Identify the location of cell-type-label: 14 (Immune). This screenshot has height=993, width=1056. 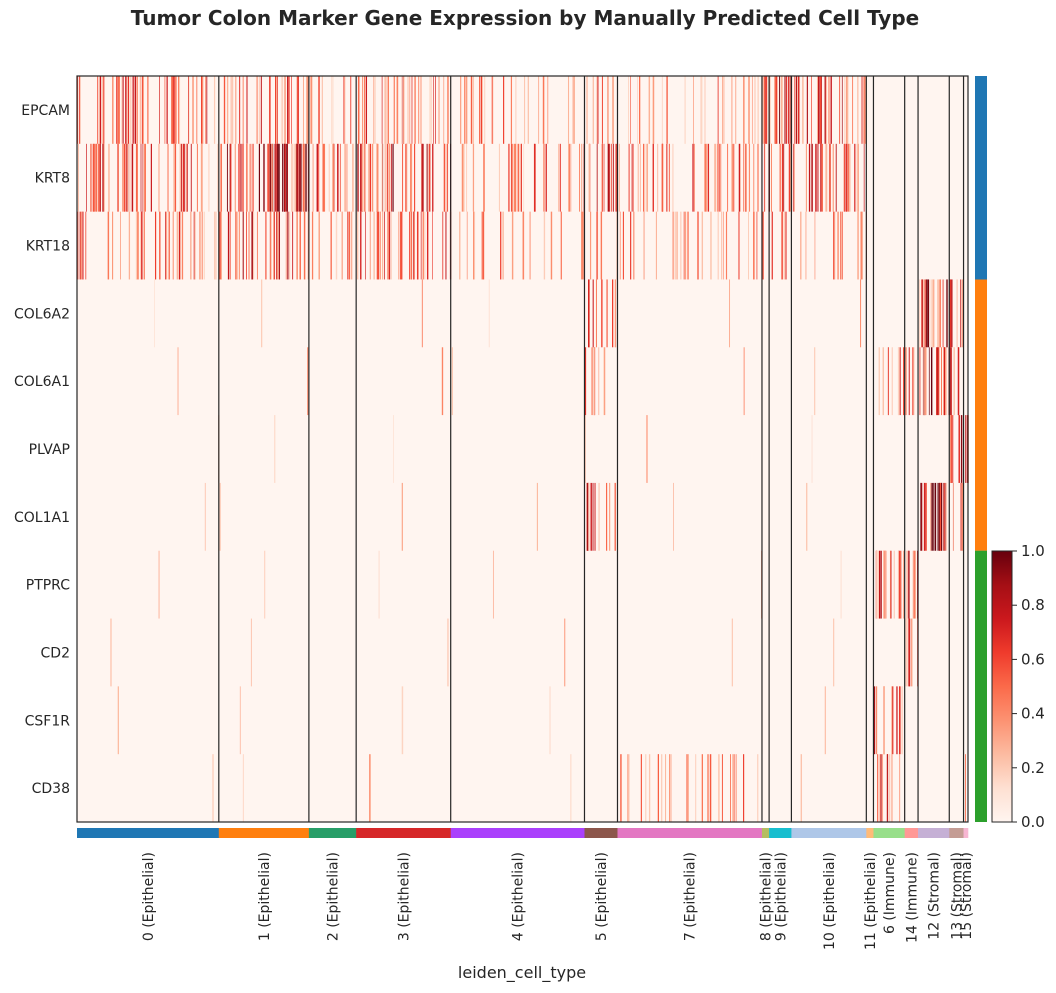
(912, 897).